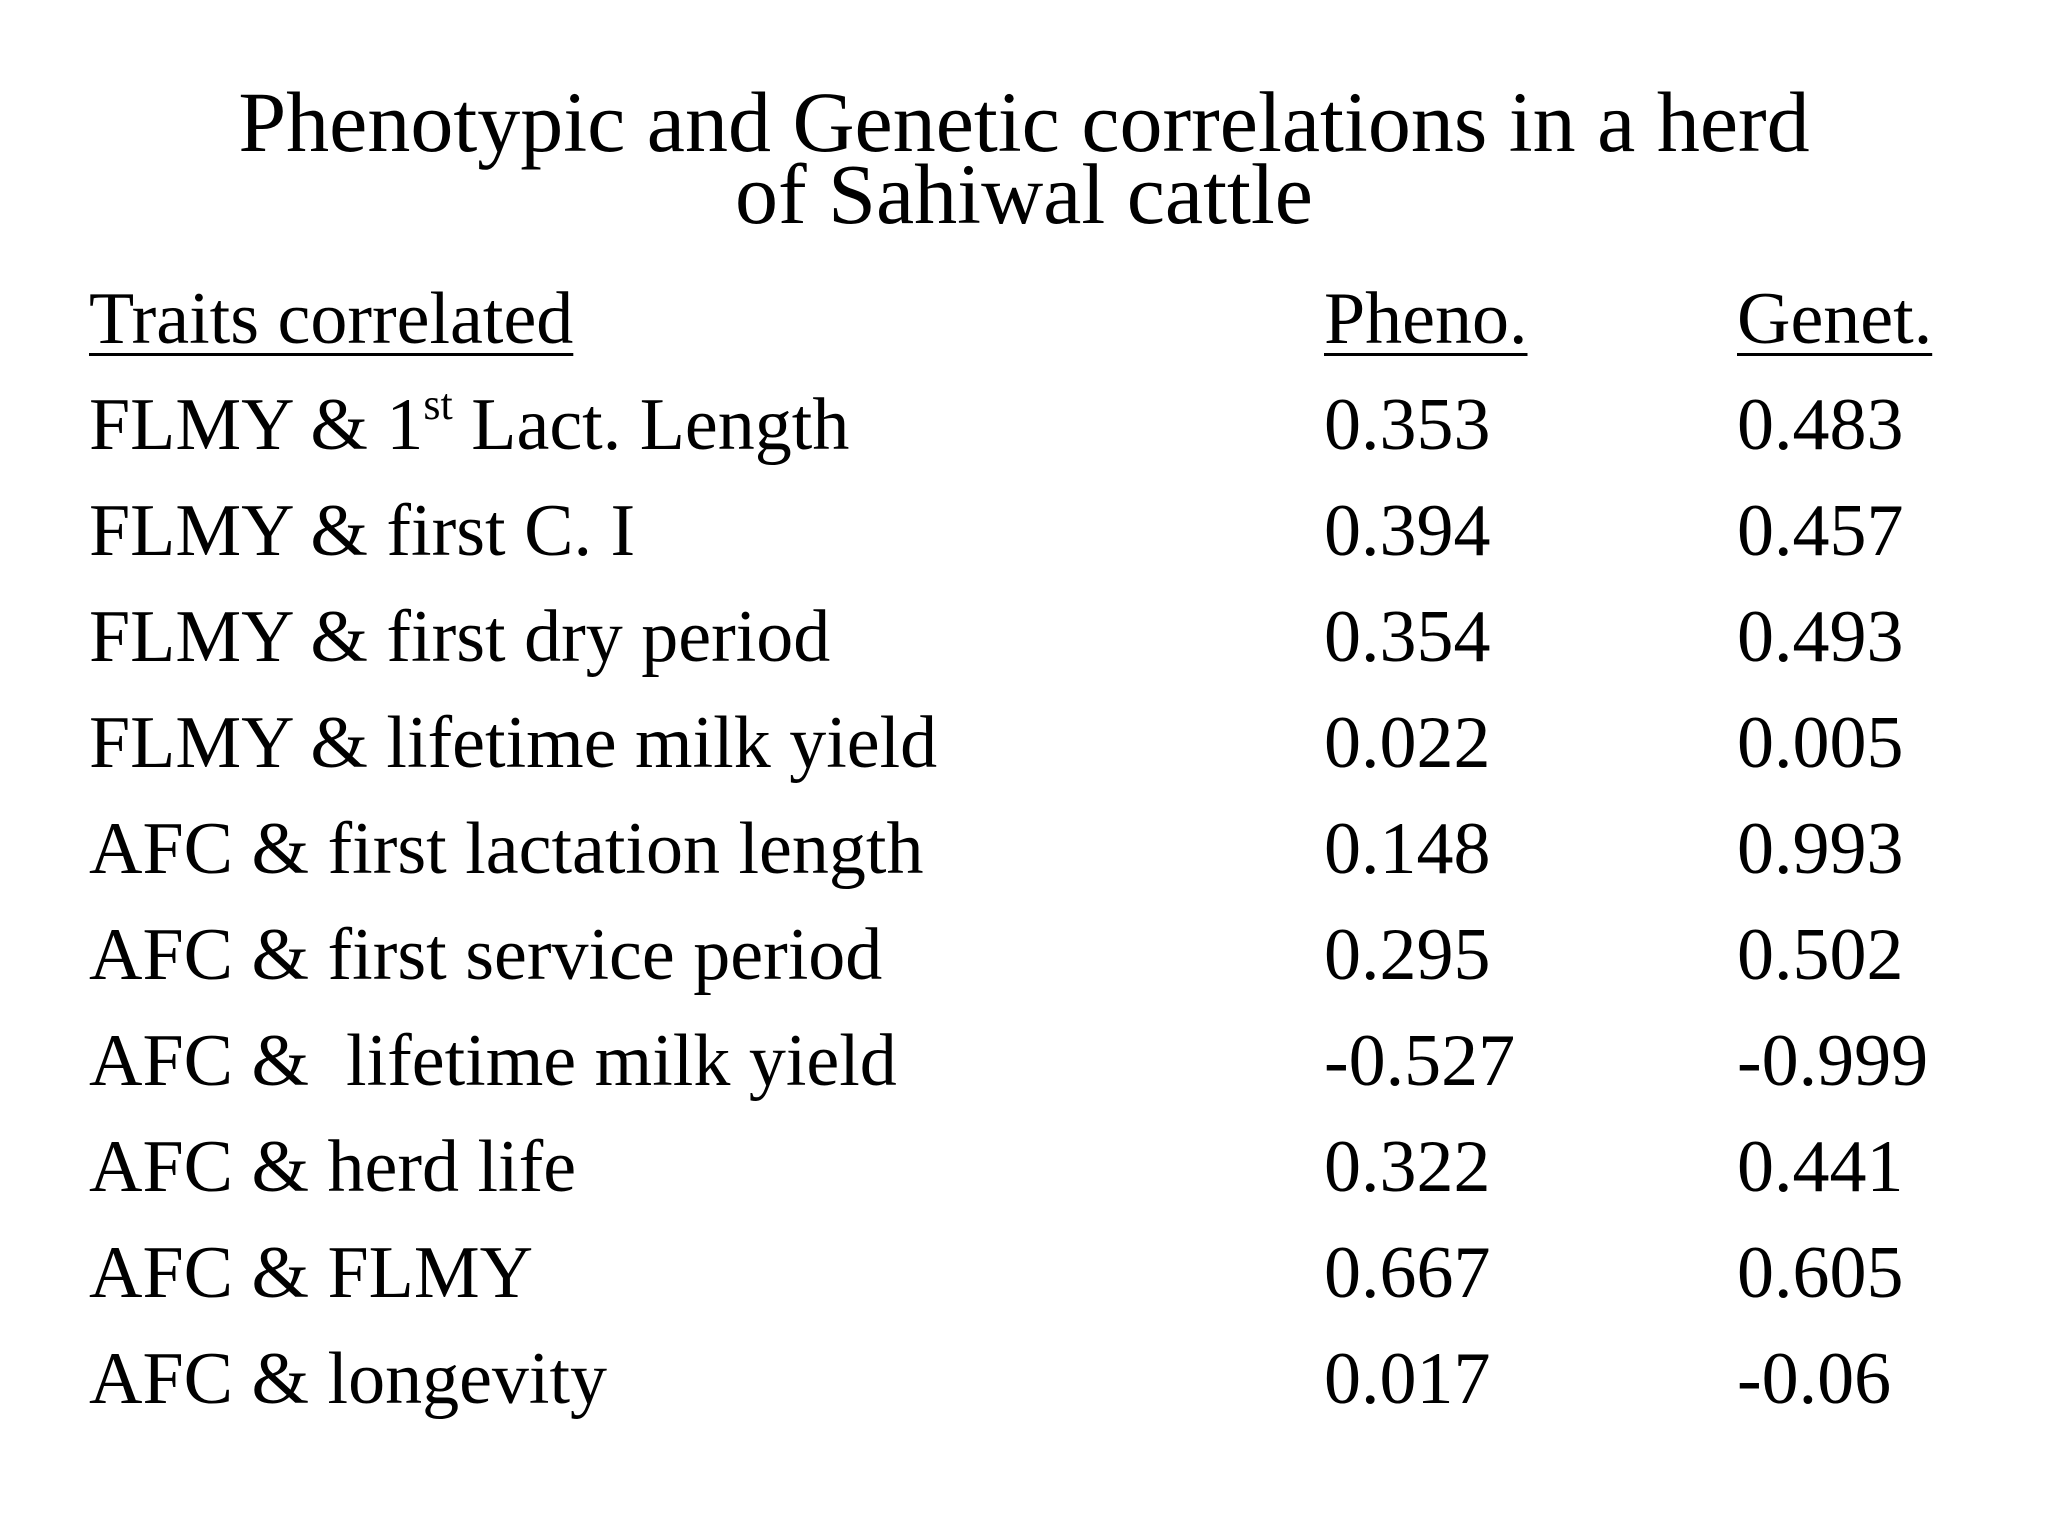  I want to click on pheno-cell: -0.527, so click(1420, 1061).